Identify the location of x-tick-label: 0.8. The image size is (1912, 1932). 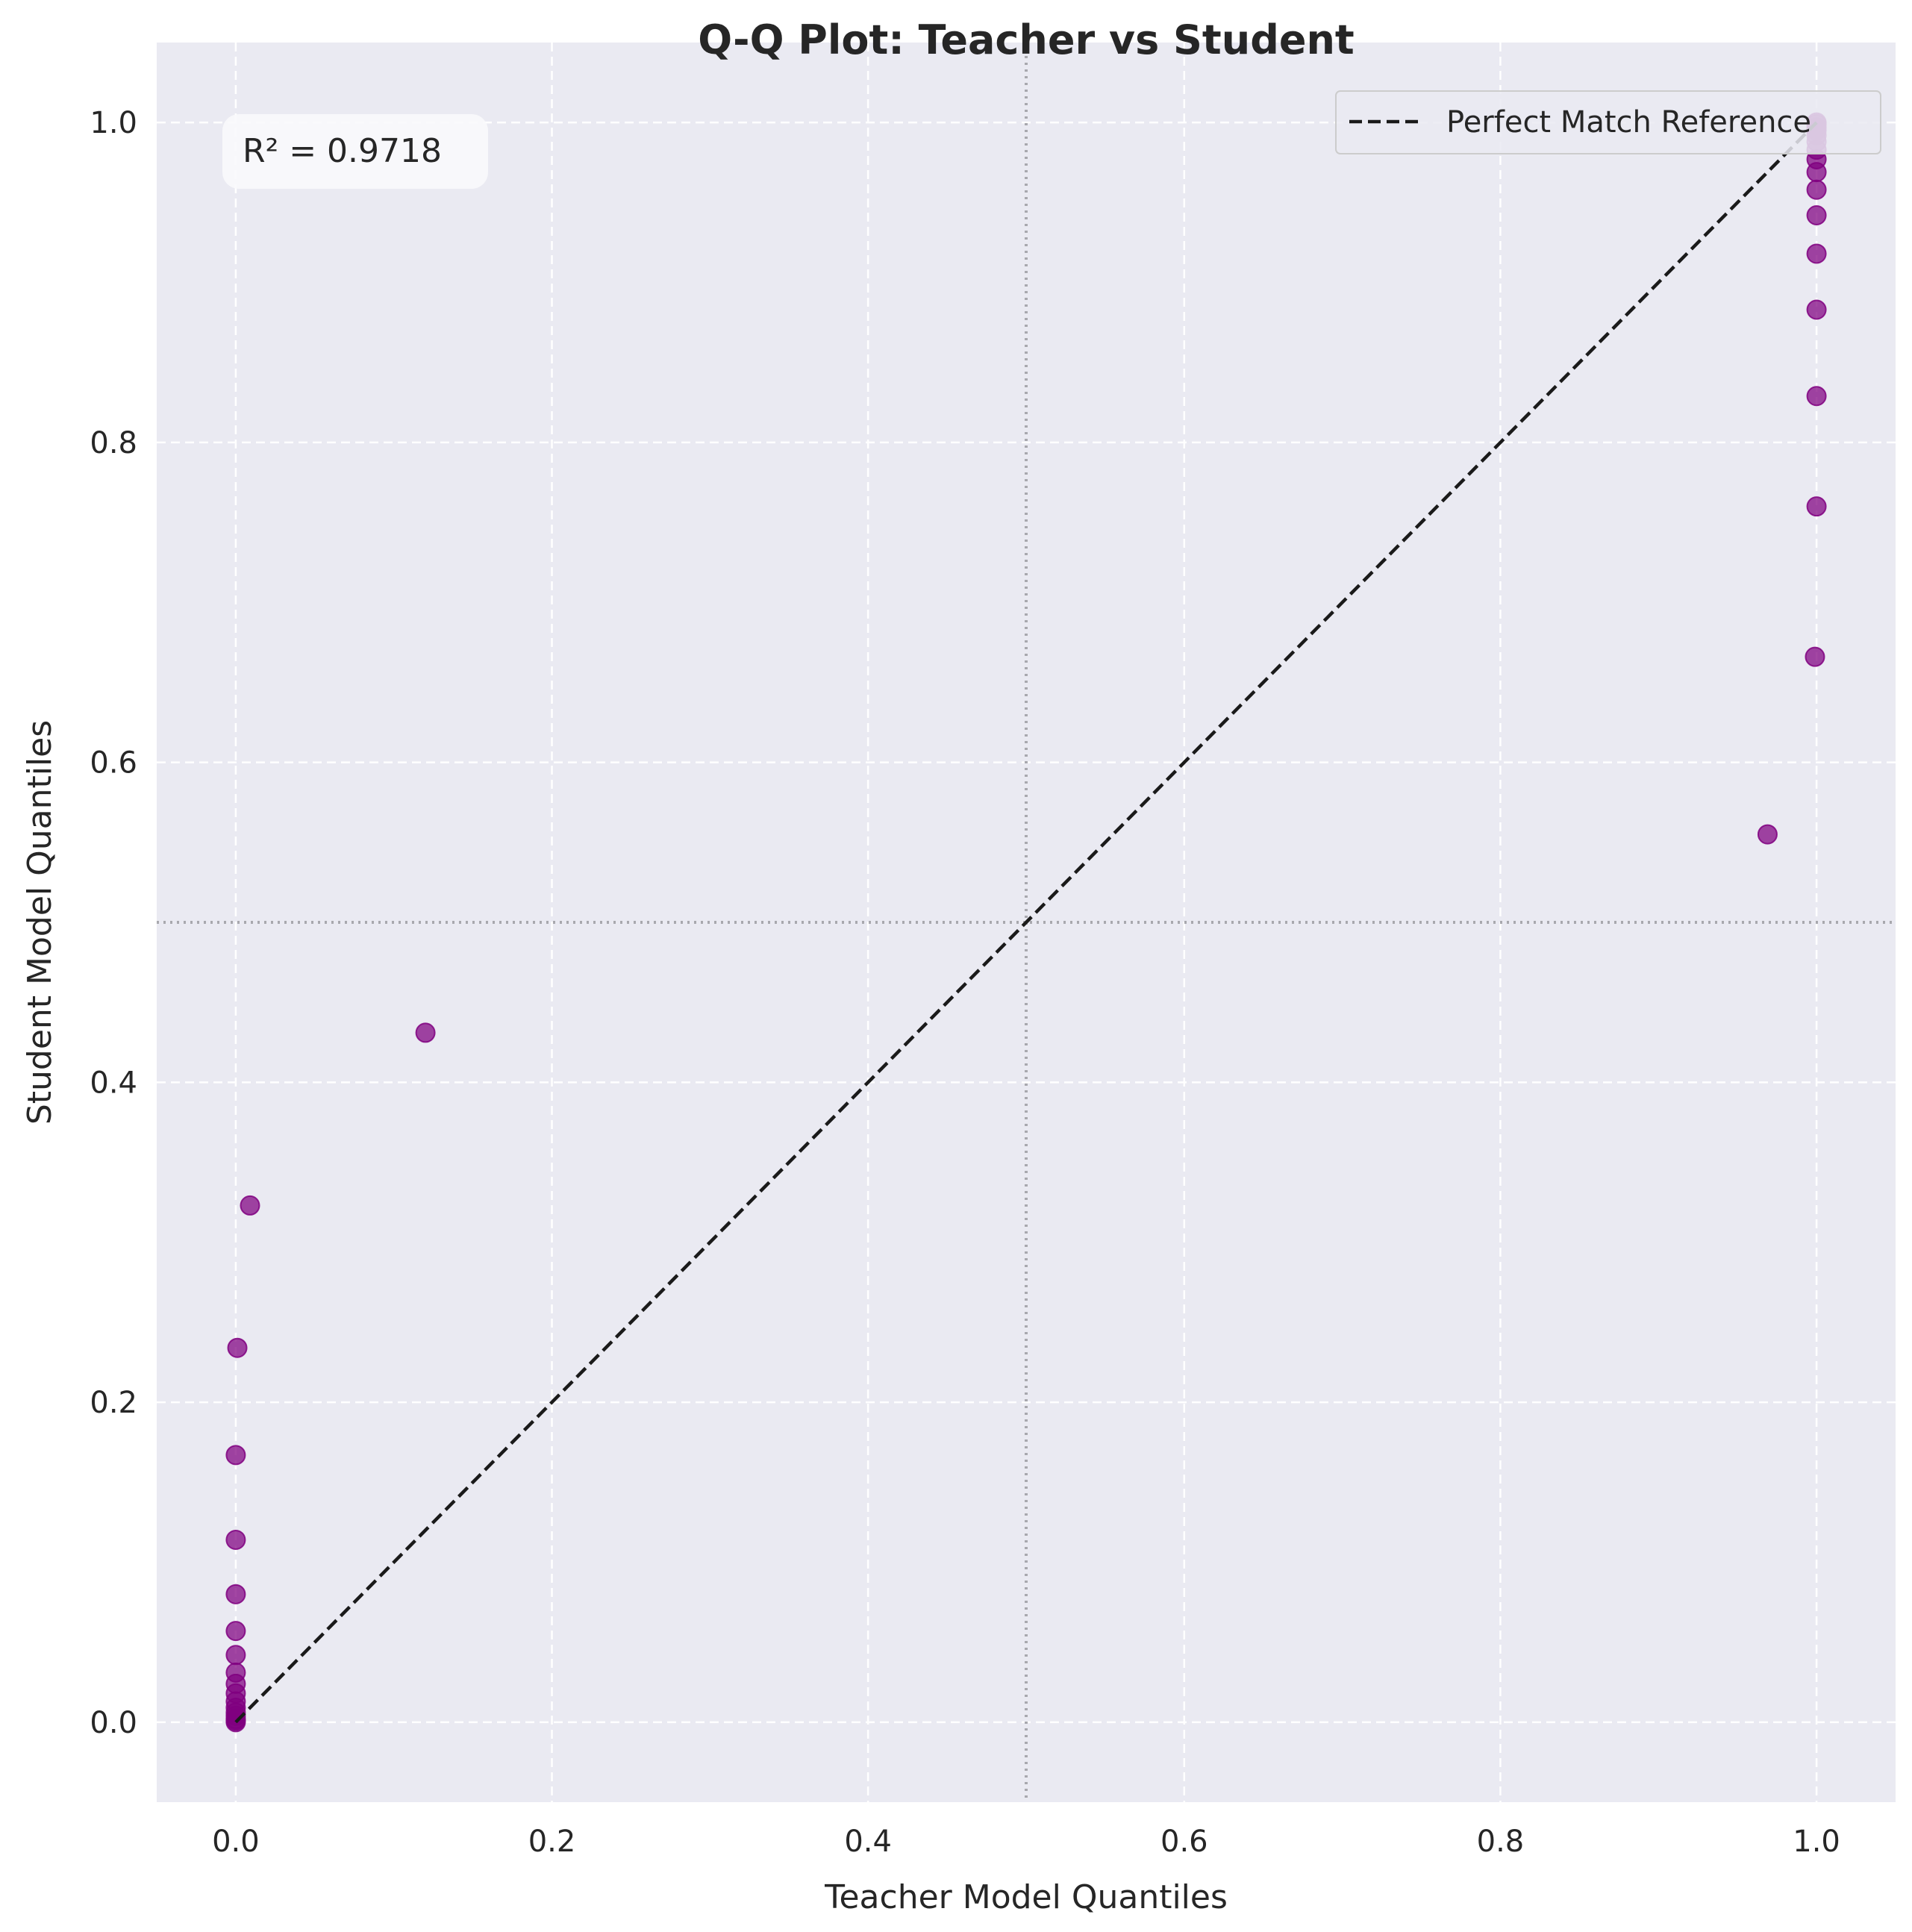
(1501, 1842).